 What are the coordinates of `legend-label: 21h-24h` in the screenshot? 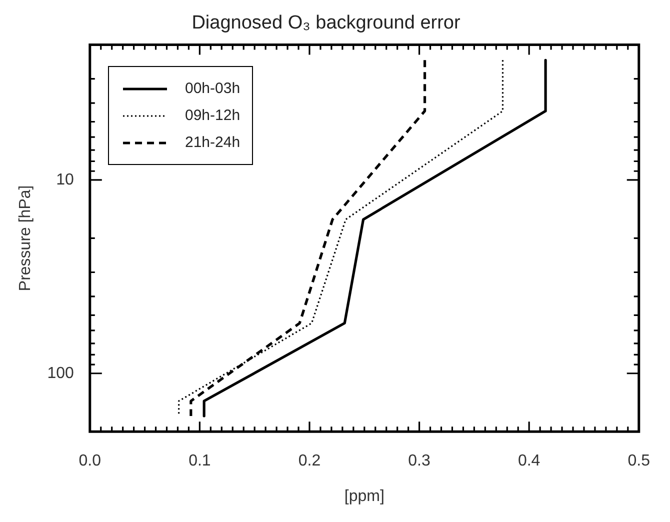 It's located at (212, 142).